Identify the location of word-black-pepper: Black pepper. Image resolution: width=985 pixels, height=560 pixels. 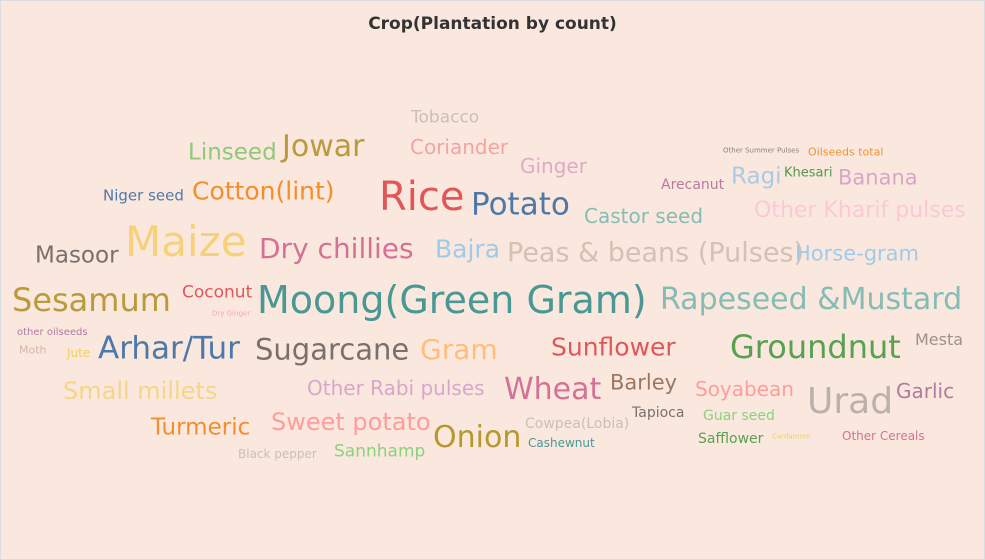
(277, 454).